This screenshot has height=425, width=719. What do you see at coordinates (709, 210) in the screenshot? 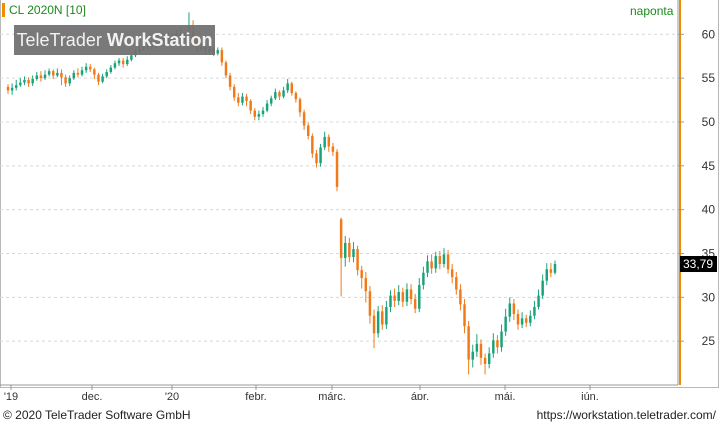
I see `y-tick-label: 40` at bounding box center [709, 210].